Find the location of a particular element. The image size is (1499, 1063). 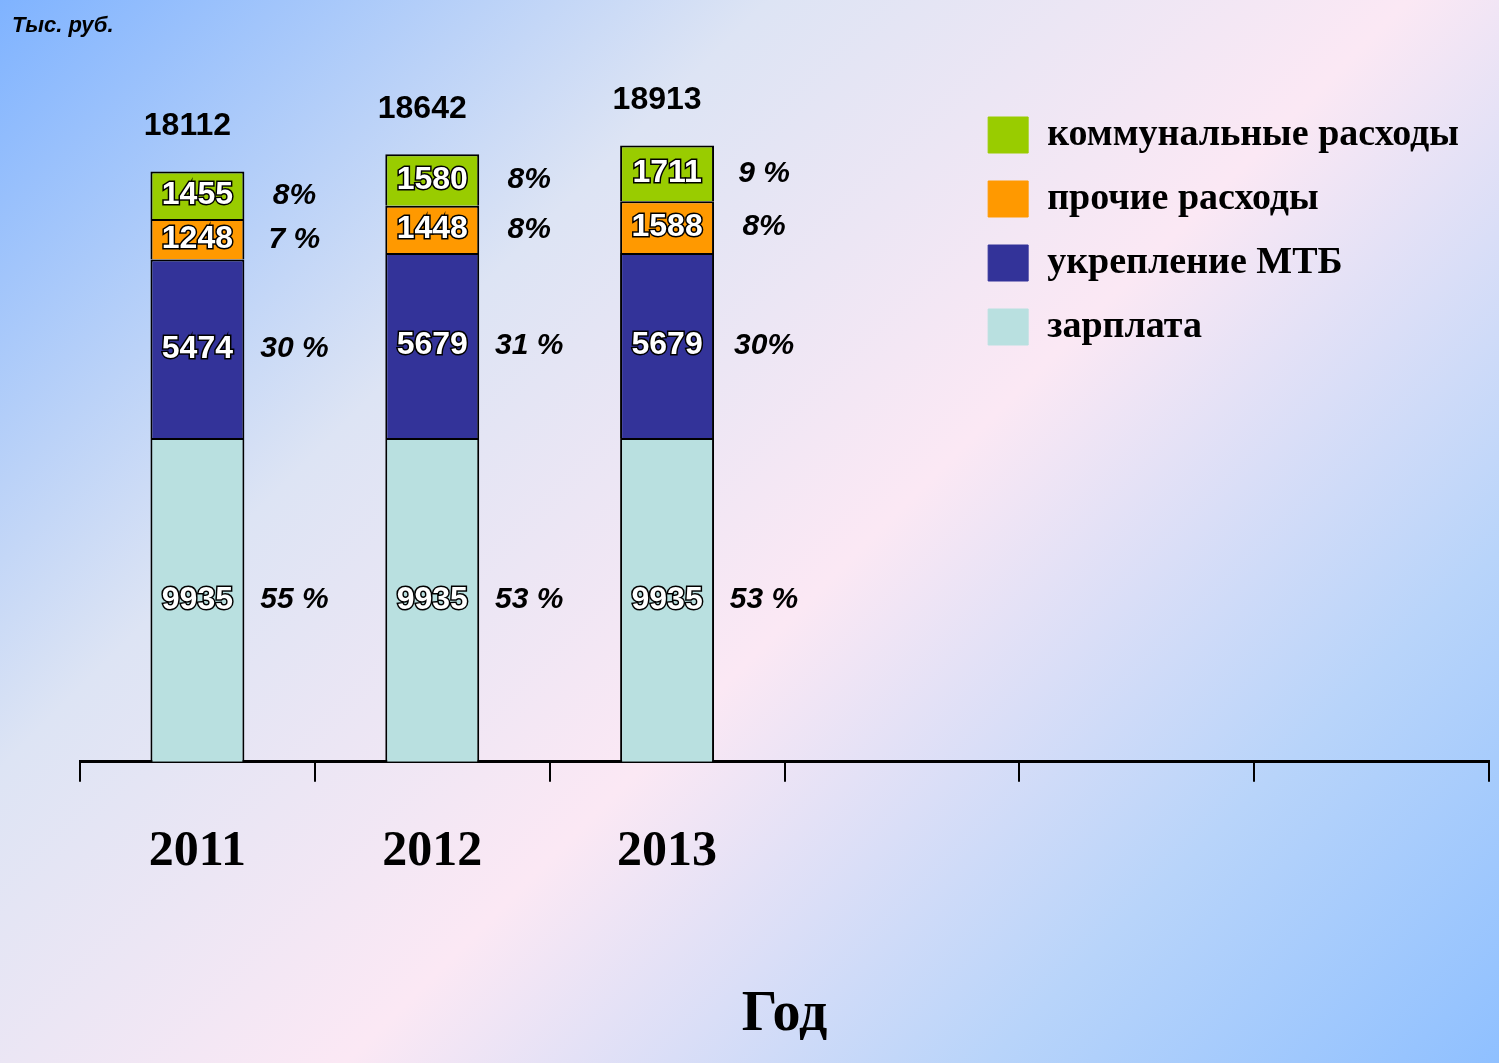

data-label: 1580 is located at coordinates (432, 177).